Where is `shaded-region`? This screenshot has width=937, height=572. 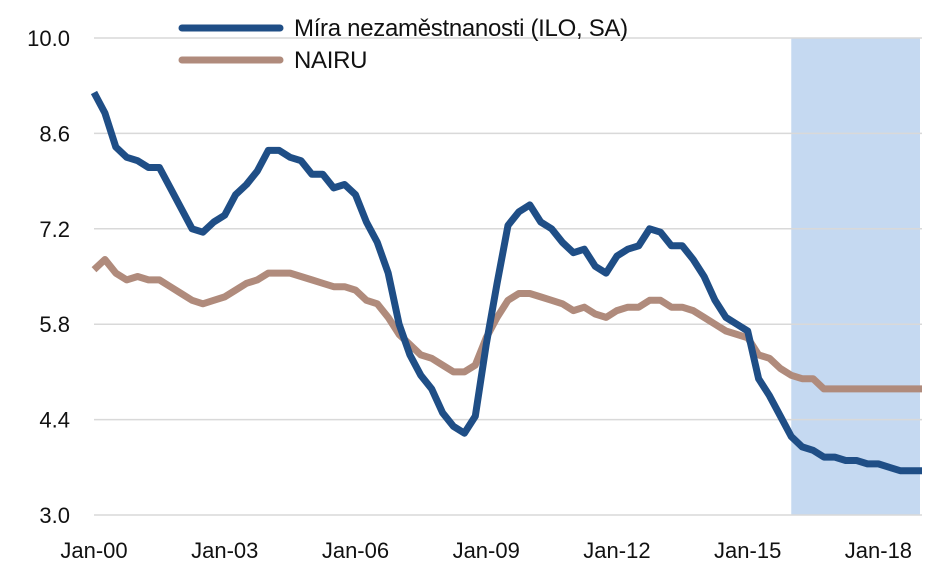
shaded-region is located at coordinates (855, 276).